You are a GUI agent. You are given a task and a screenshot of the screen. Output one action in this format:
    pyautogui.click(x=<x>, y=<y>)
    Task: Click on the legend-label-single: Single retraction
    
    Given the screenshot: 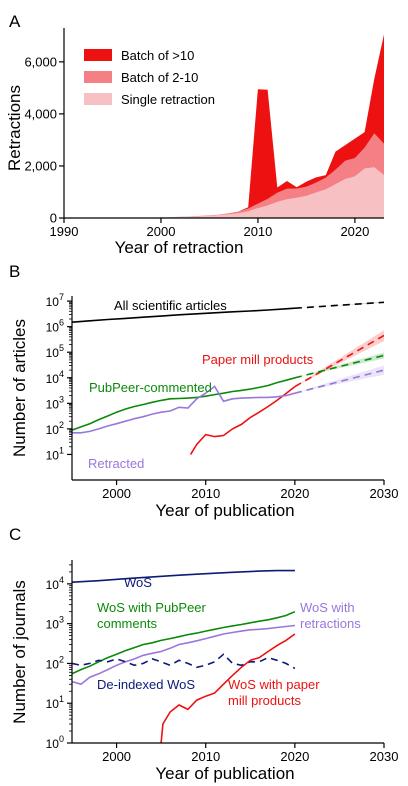 What is the action you would take?
    pyautogui.click(x=168, y=99)
    